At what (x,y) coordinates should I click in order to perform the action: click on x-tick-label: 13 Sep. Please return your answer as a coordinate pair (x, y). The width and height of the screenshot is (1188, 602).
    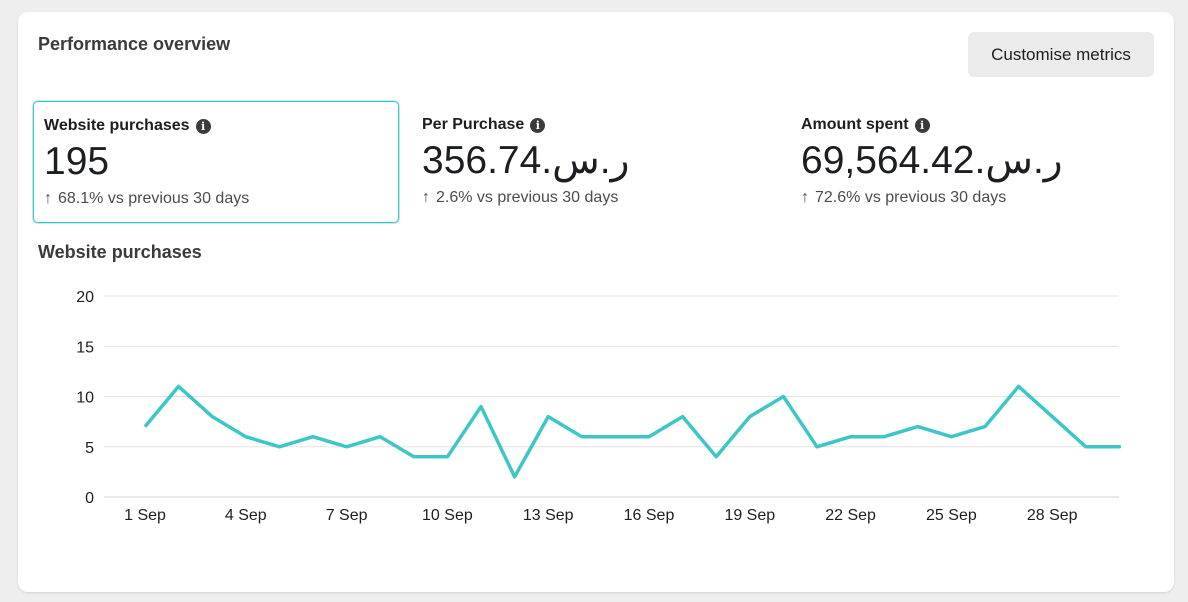
    Looking at the image, I should click on (548, 515).